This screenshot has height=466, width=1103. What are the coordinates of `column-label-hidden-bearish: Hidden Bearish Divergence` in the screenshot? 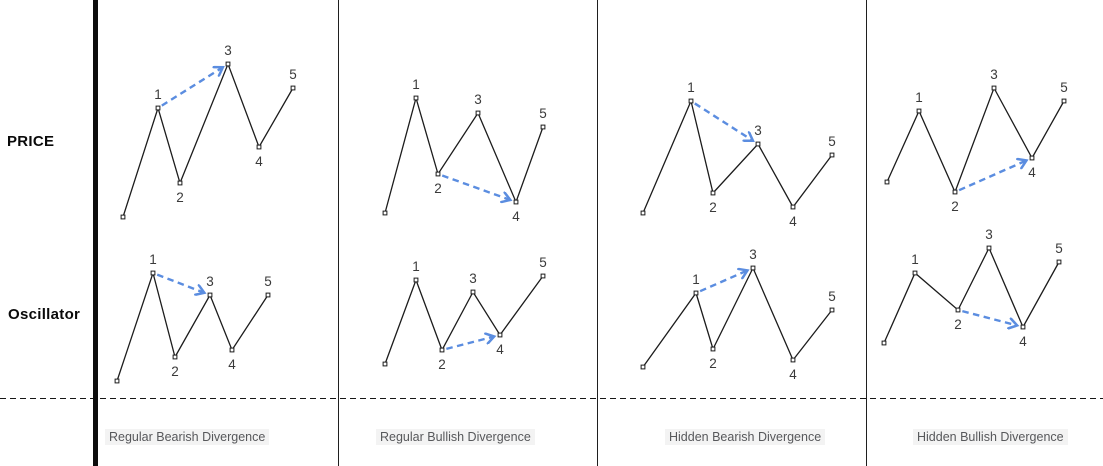 It's located at (745, 437).